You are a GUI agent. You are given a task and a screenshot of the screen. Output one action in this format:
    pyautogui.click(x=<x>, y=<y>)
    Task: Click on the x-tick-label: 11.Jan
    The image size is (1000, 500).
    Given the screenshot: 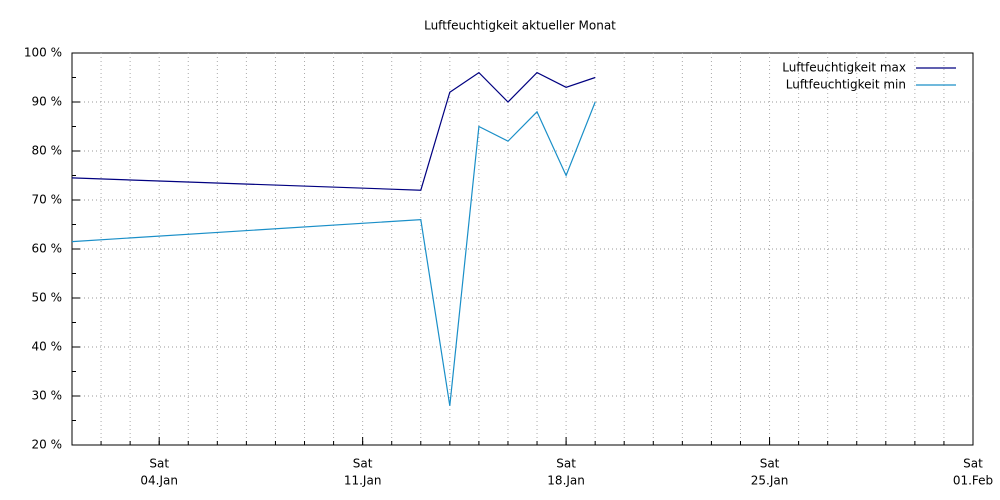 What is the action you would take?
    pyautogui.click(x=363, y=481)
    